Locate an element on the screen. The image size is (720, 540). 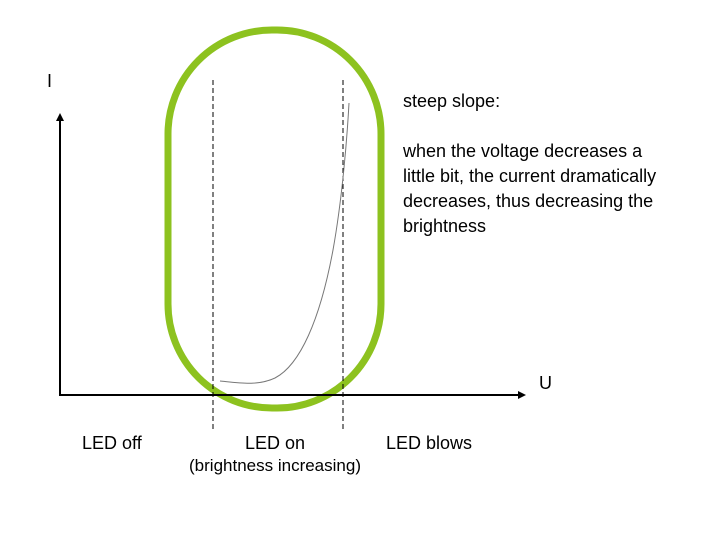
iv-curve is located at coordinates (284, 243).